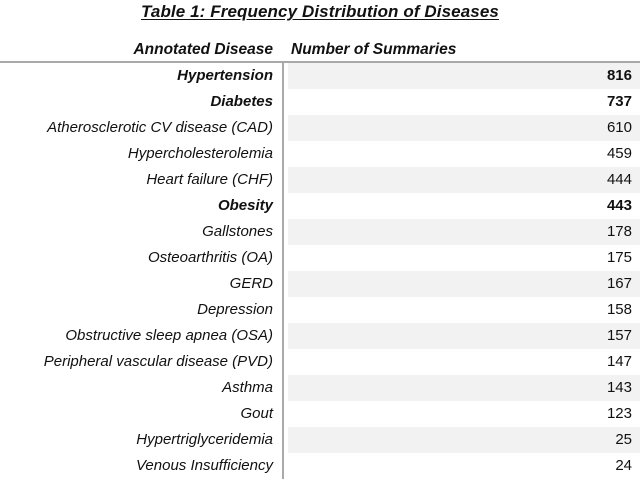 Image resolution: width=640 pixels, height=479 pixels. What do you see at coordinates (464, 154) in the screenshot?
I see `count-cell: 459` at bounding box center [464, 154].